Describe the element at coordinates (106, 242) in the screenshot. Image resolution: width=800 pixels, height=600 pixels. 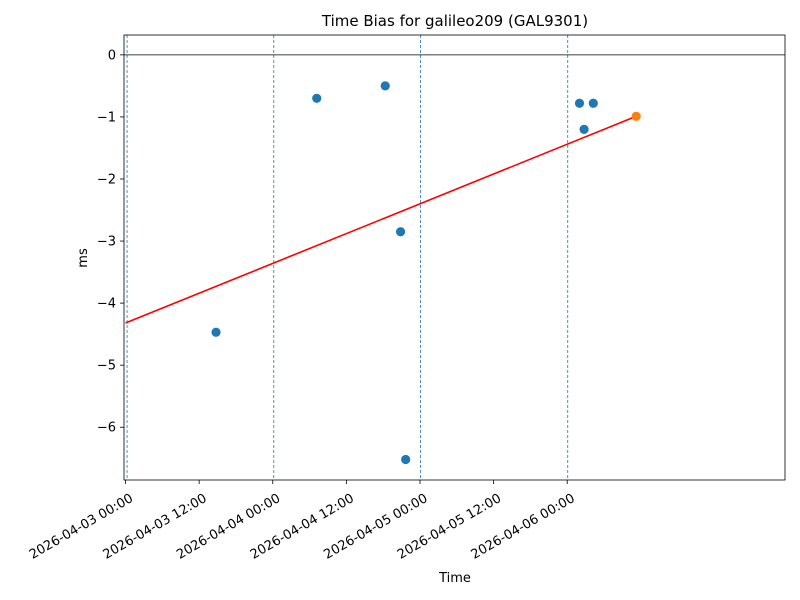
I see `y-tick-label: −3` at that location.